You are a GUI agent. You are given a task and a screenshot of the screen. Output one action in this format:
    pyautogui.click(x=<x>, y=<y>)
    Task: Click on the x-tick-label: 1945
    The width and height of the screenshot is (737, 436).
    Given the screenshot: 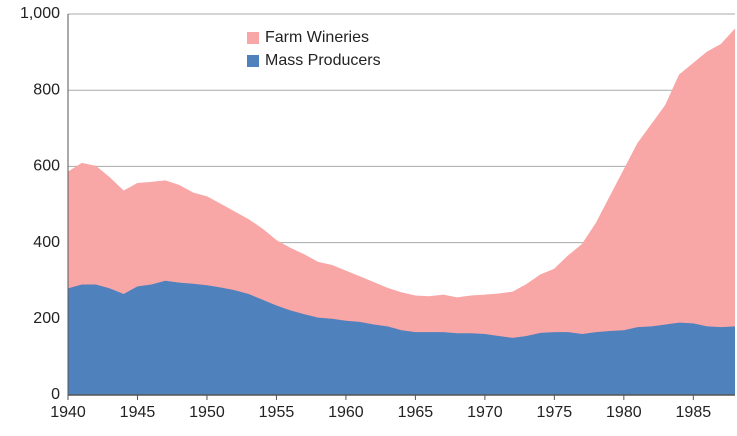 What is the action you would take?
    pyautogui.click(x=138, y=412)
    